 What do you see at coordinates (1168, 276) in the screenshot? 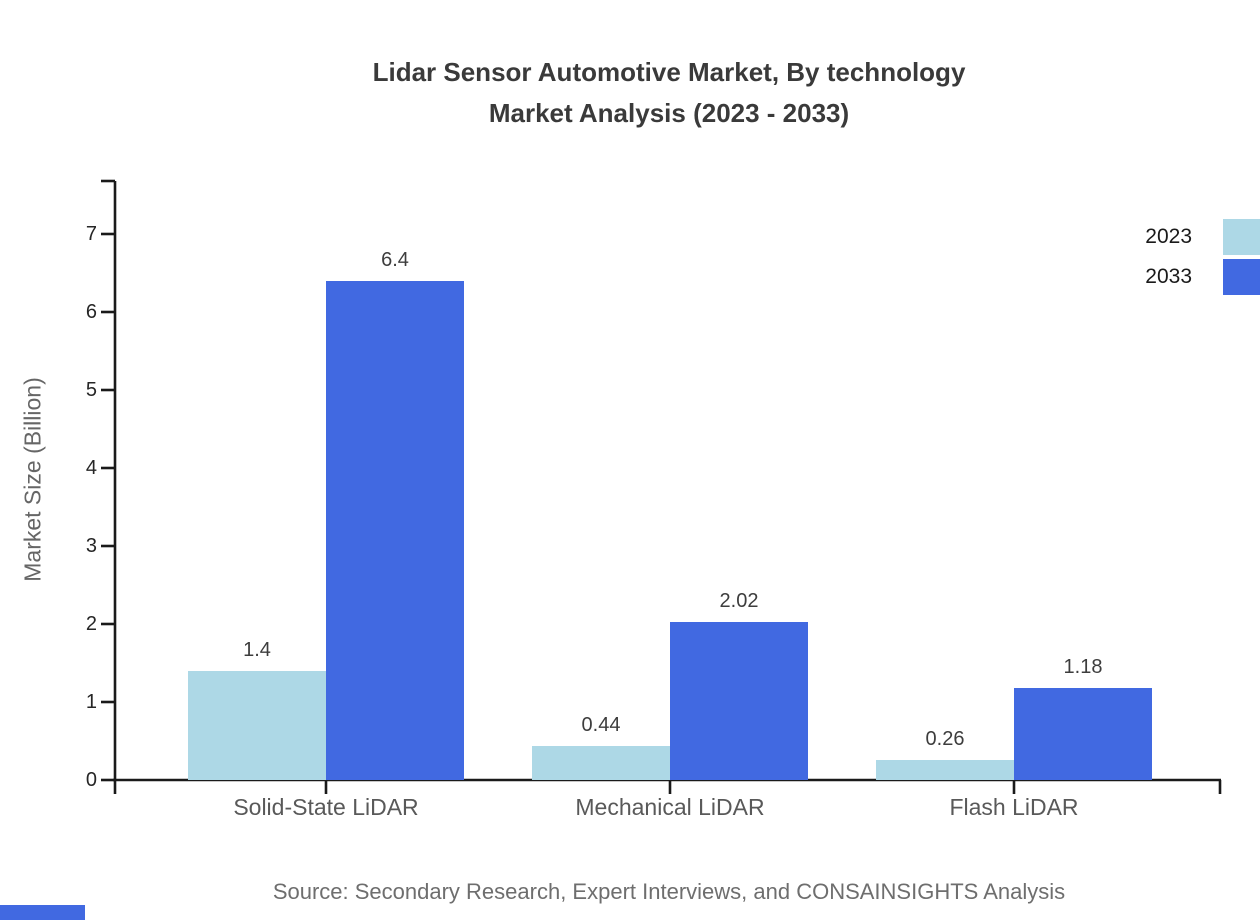
I see `legend-label-2033: 2033` at bounding box center [1168, 276].